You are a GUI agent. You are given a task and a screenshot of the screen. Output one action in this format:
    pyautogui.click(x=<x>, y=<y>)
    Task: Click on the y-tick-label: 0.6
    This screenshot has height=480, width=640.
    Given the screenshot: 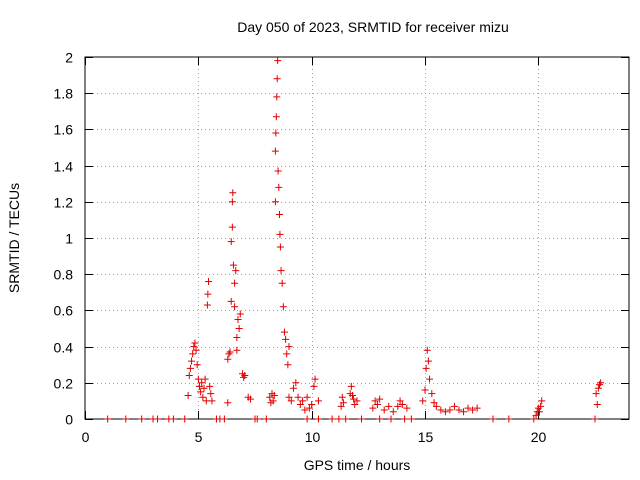 What is the action you would take?
    pyautogui.click(x=64, y=311)
    